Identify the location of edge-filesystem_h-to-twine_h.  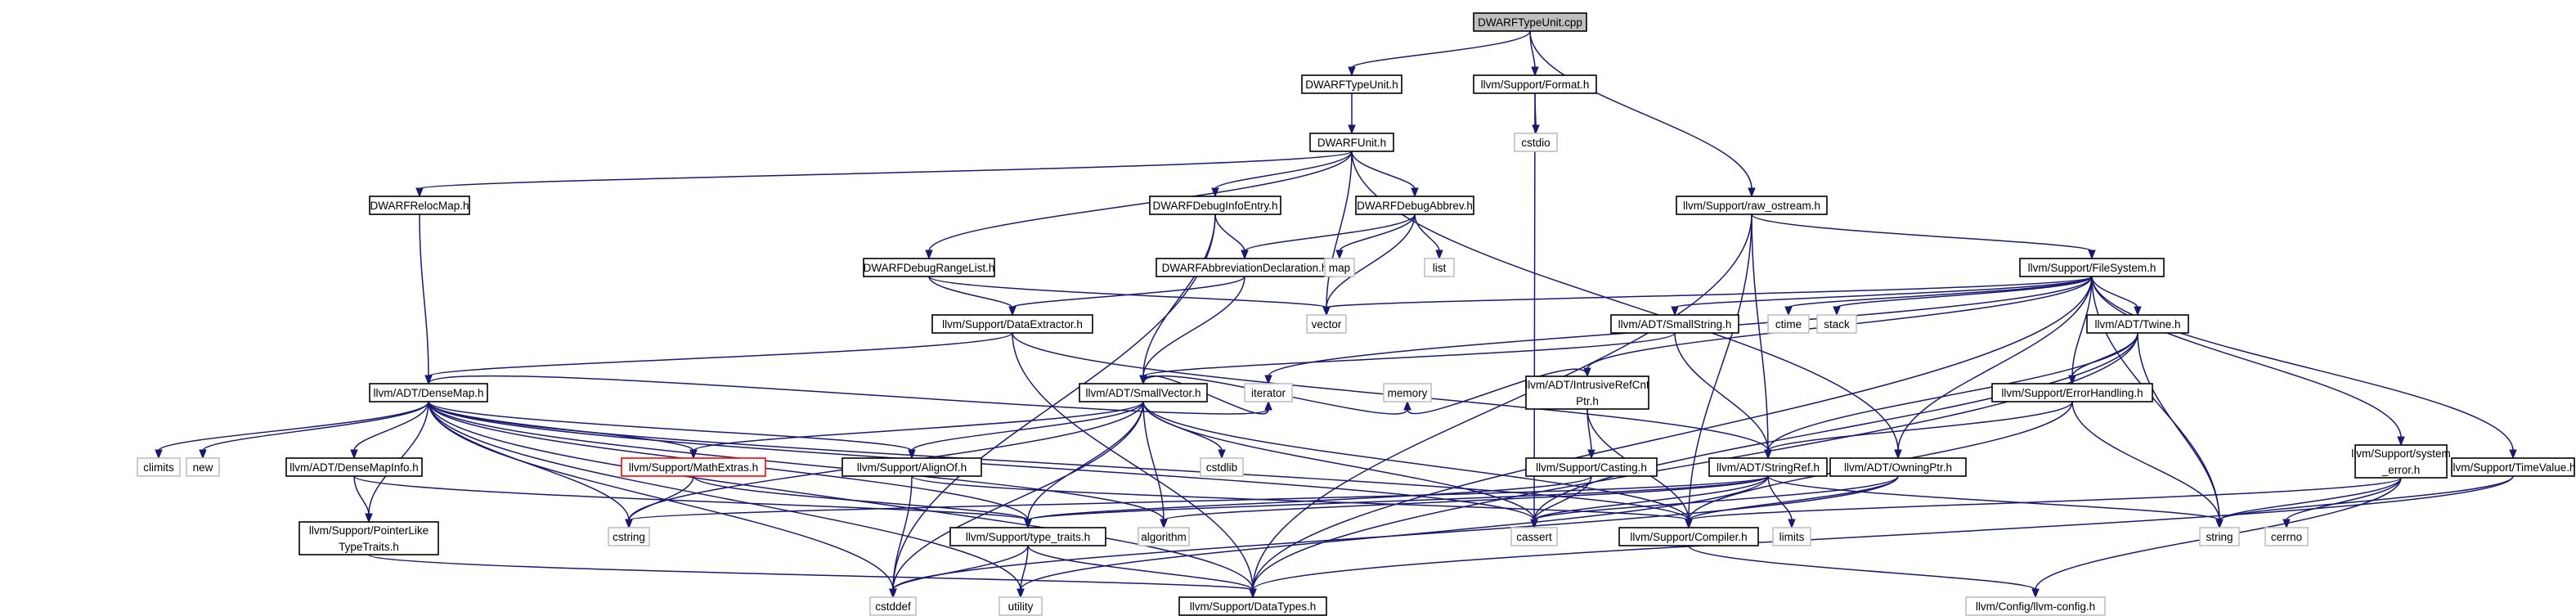
(2116, 296).